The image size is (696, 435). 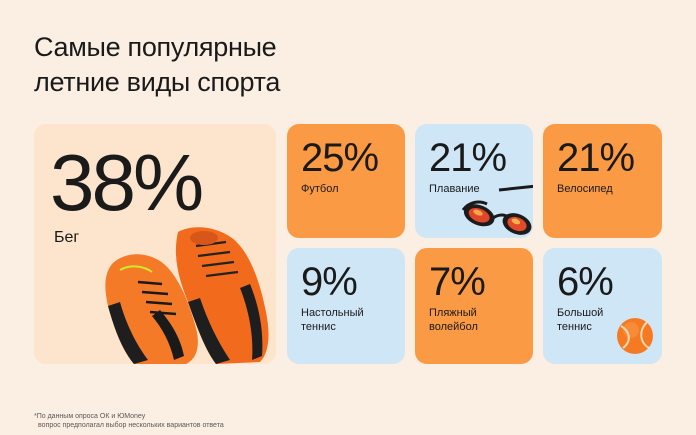 I want to click on stat-label: Велосипед, so click(x=585, y=189).